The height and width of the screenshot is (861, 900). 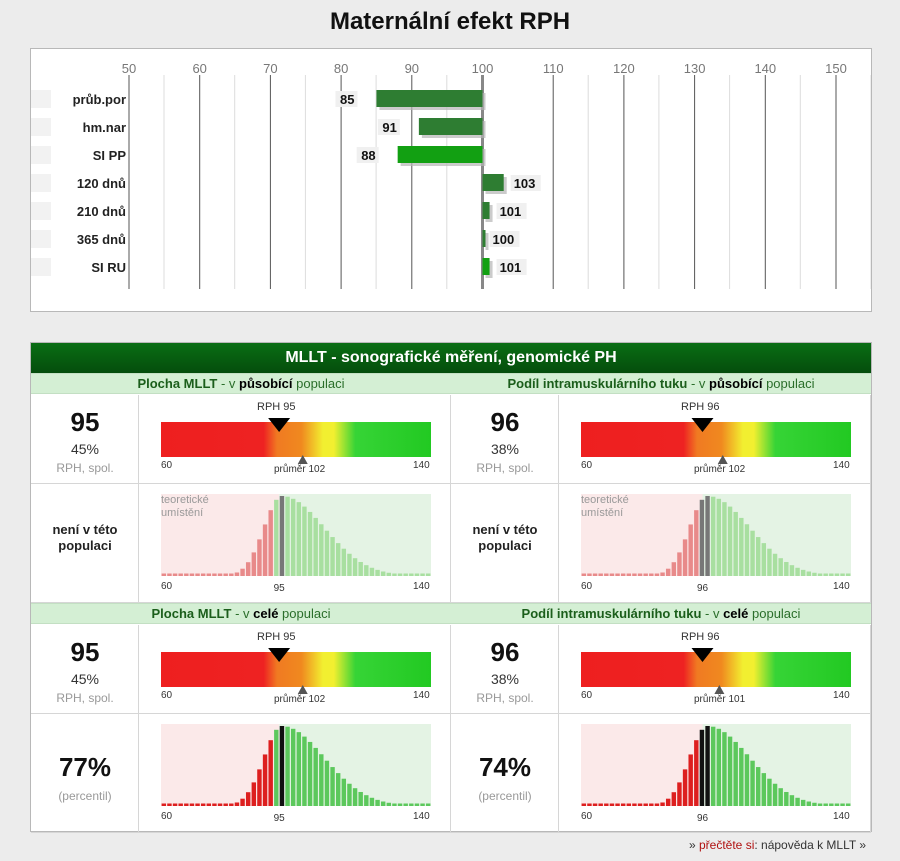 I want to click on histogram-cell: 95 60 140, so click(x=295, y=773).